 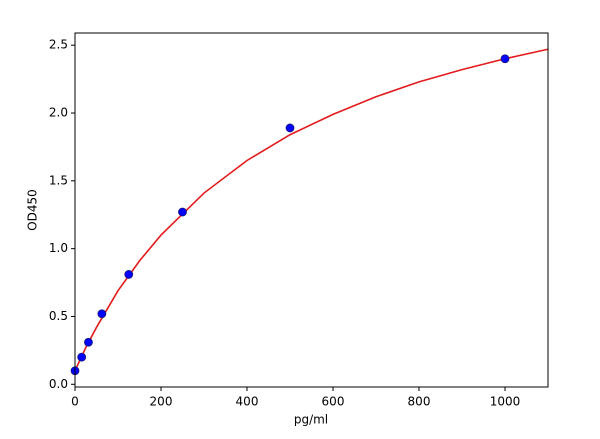 What do you see at coordinates (58, 248) in the screenshot?
I see `y-tick-label: 1.0` at bounding box center [58, 248].